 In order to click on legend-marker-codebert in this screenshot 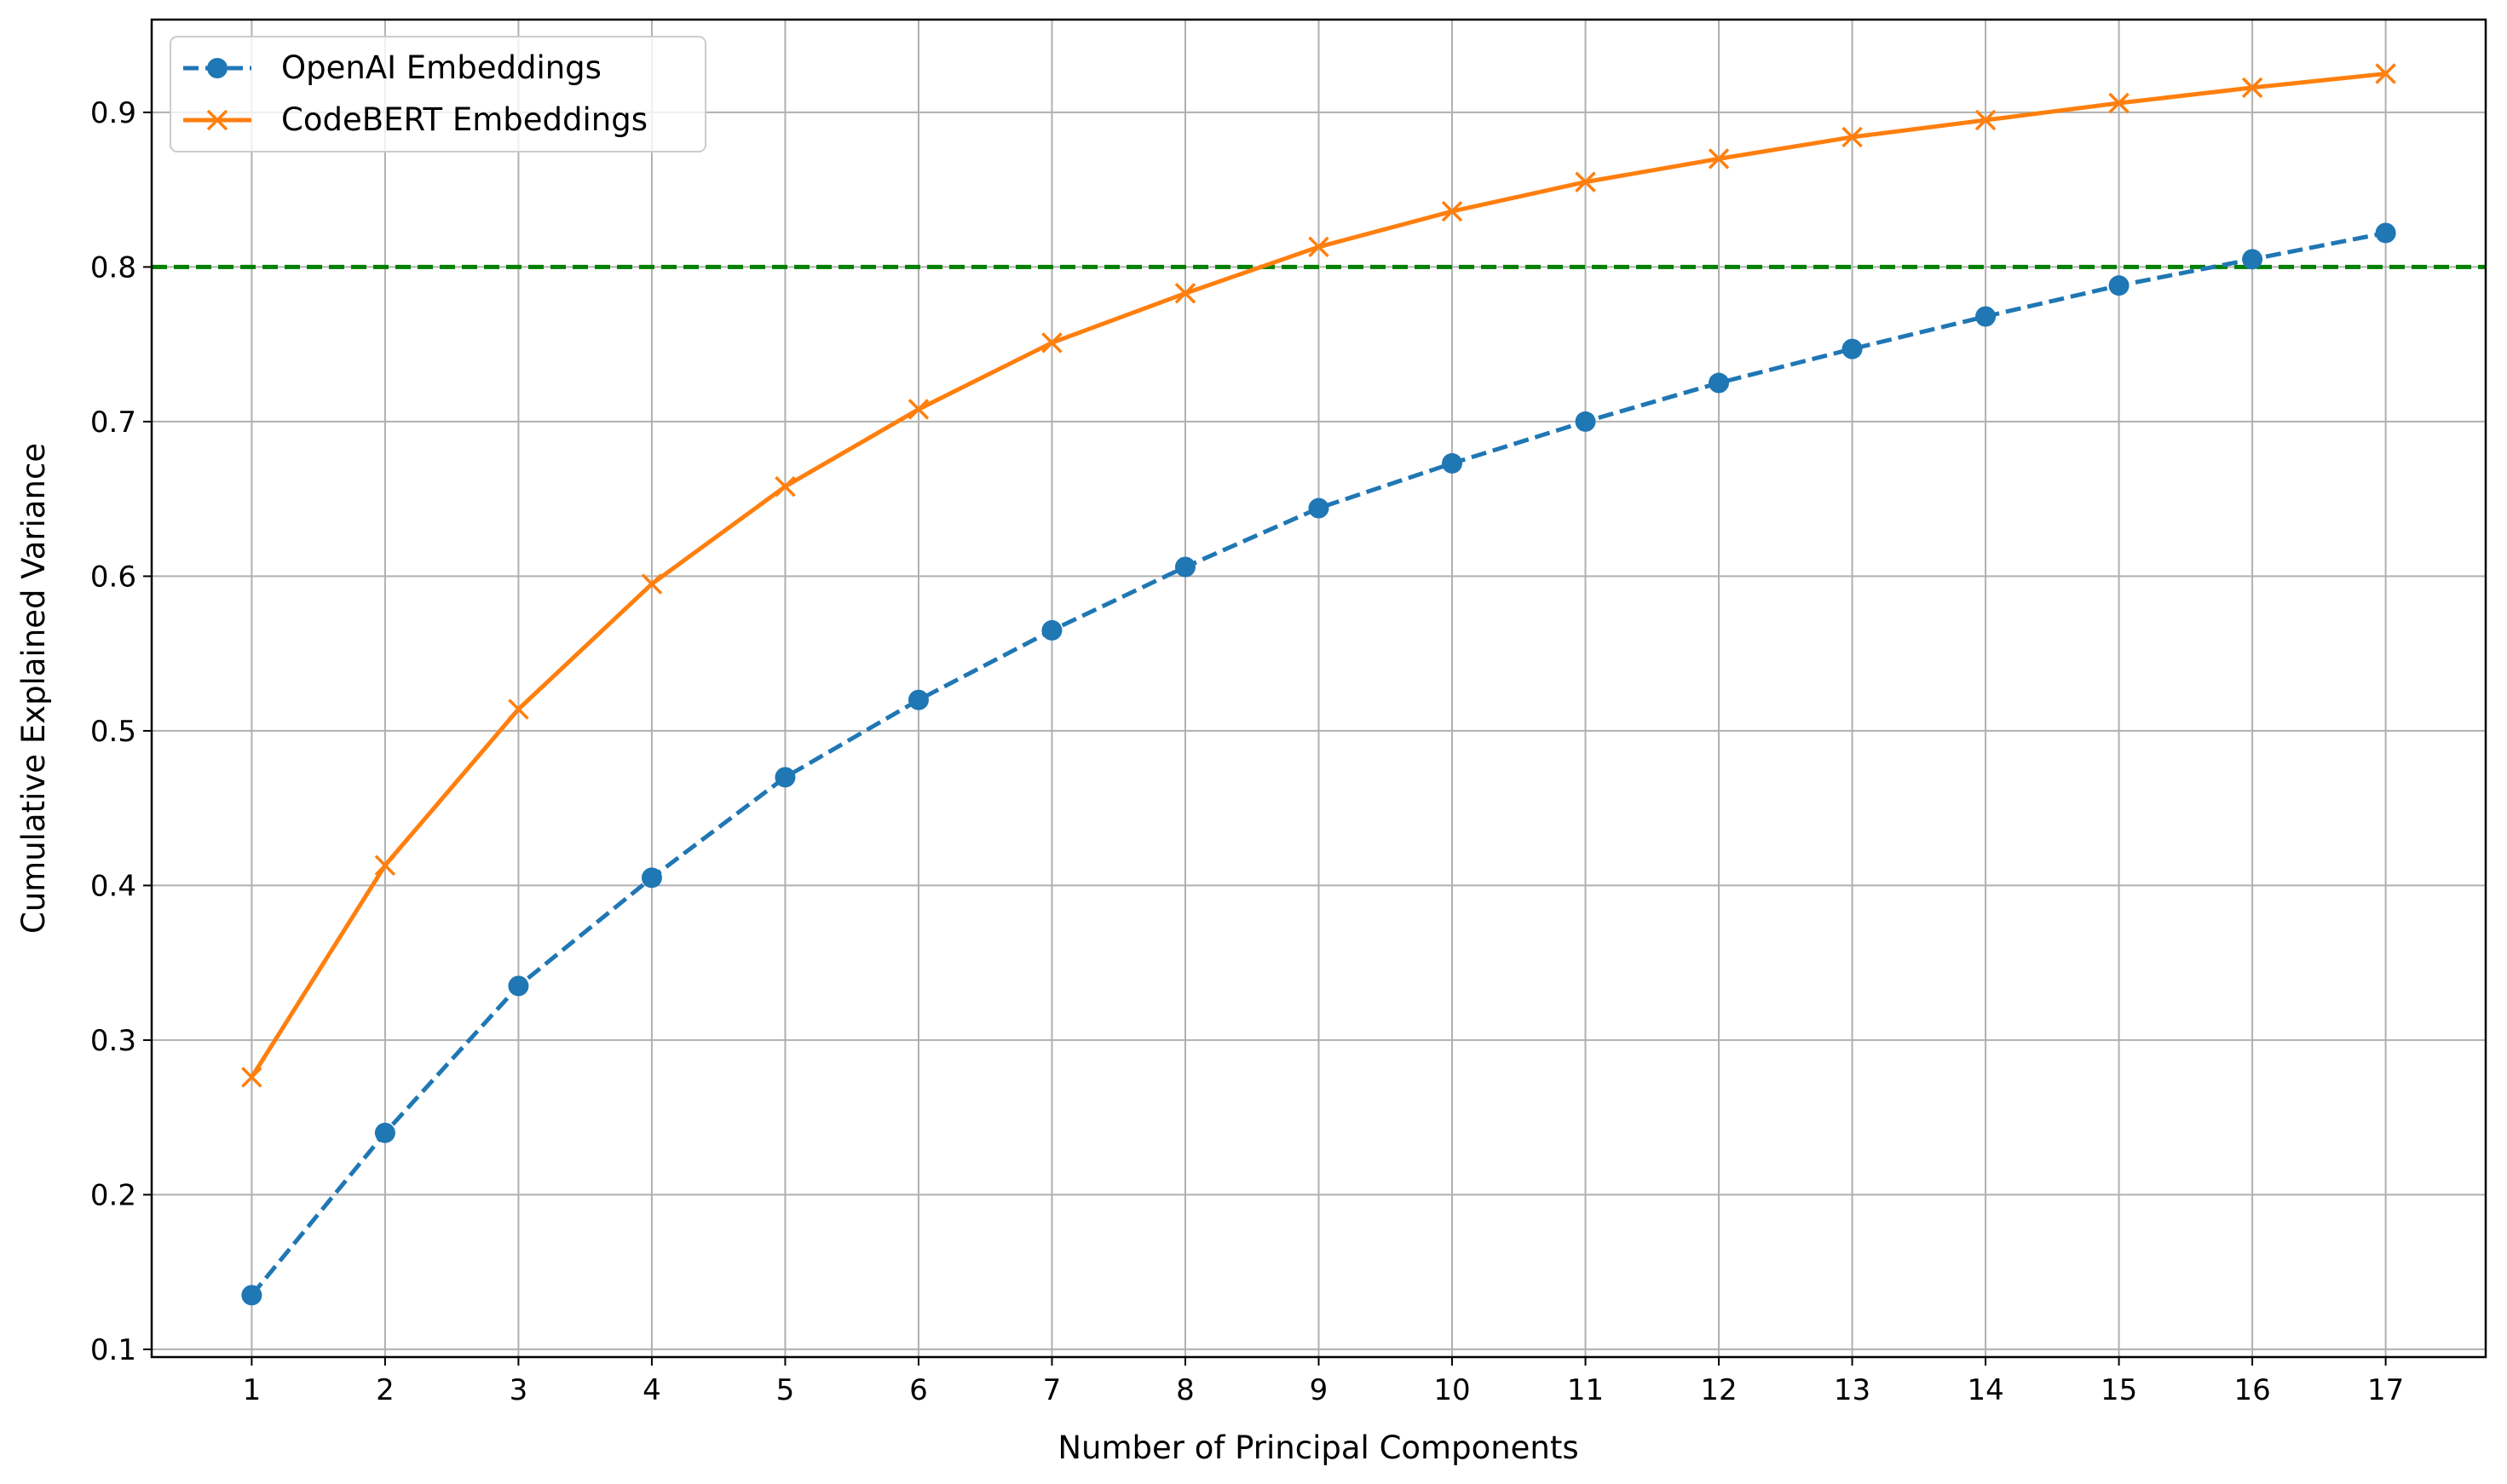, I will do `click(217, 120)`.